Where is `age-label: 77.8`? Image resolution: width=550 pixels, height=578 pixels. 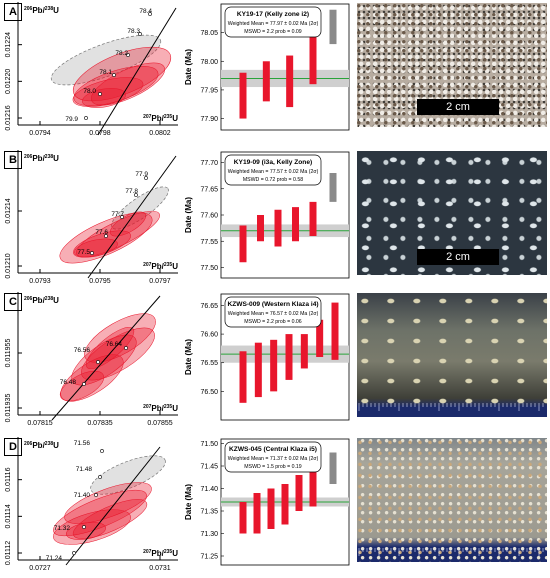 age-label: 77.8 is located at coordinates (131, 191).